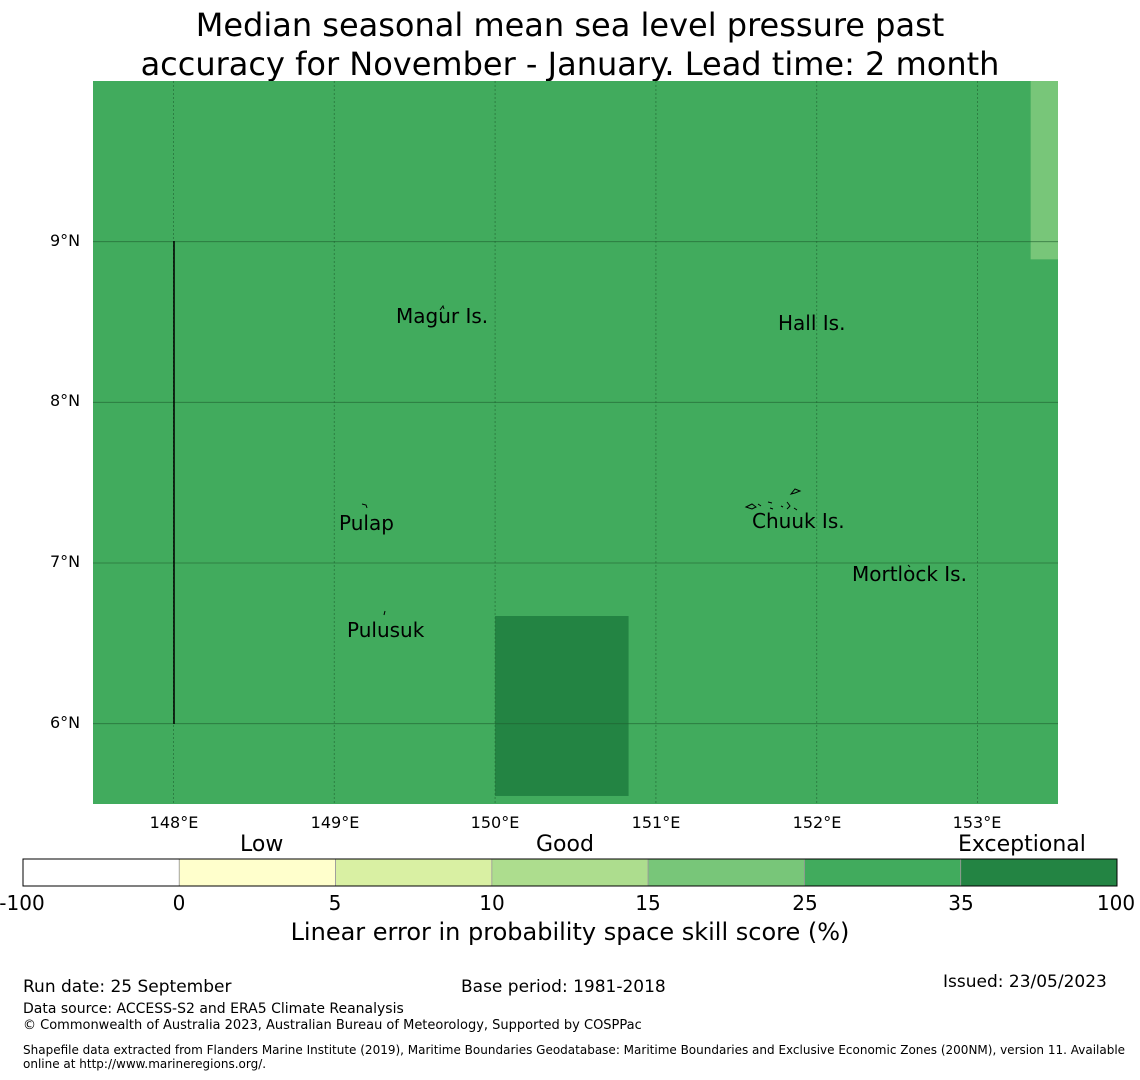 This screenshot has width=1140, height=1080. What do you see at coordinates (442, 316) in the screenshot?
I see `place-label-magur: Magur Is.` at bounding box center [442, 316].